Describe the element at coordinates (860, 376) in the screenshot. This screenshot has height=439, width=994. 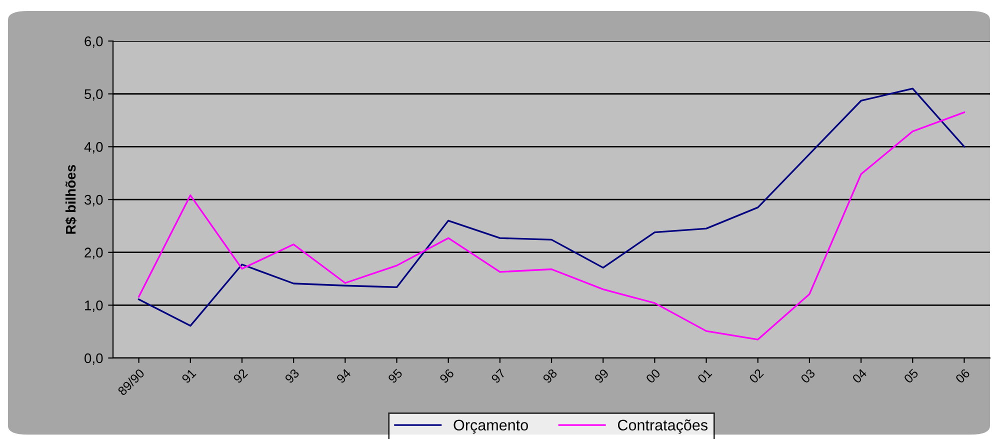
I see `x-tick-label: 04` at that location.